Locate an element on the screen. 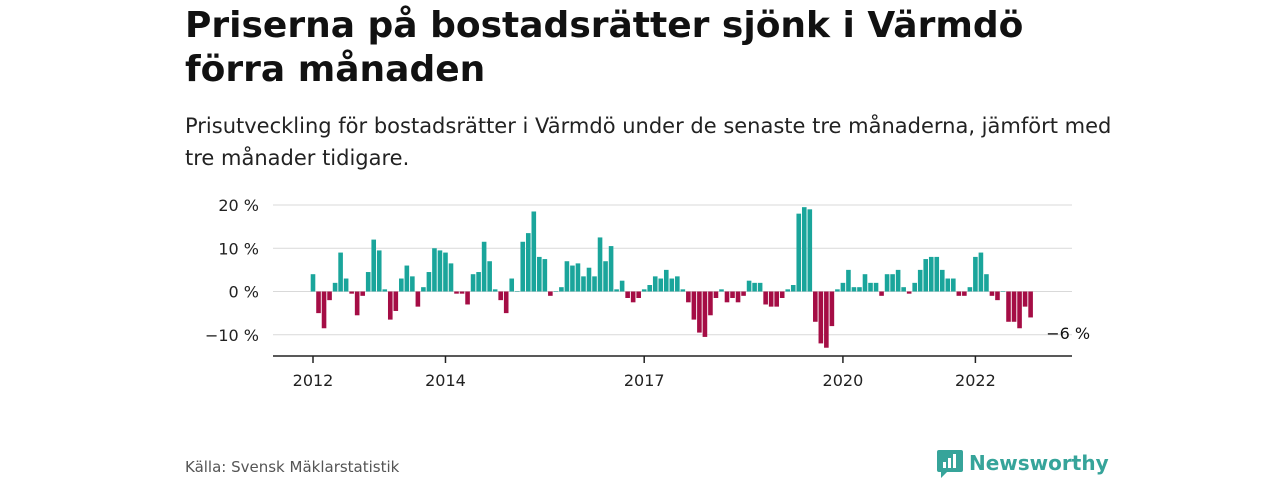  y-tick-label: 0 % is located at coordinates (244, 292).